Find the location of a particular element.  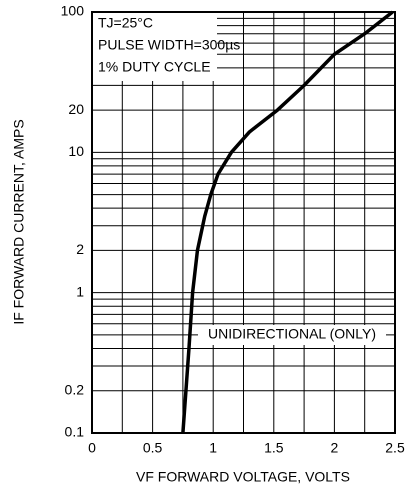

y-tick-label: 10 is located at coordinates (76, 151).